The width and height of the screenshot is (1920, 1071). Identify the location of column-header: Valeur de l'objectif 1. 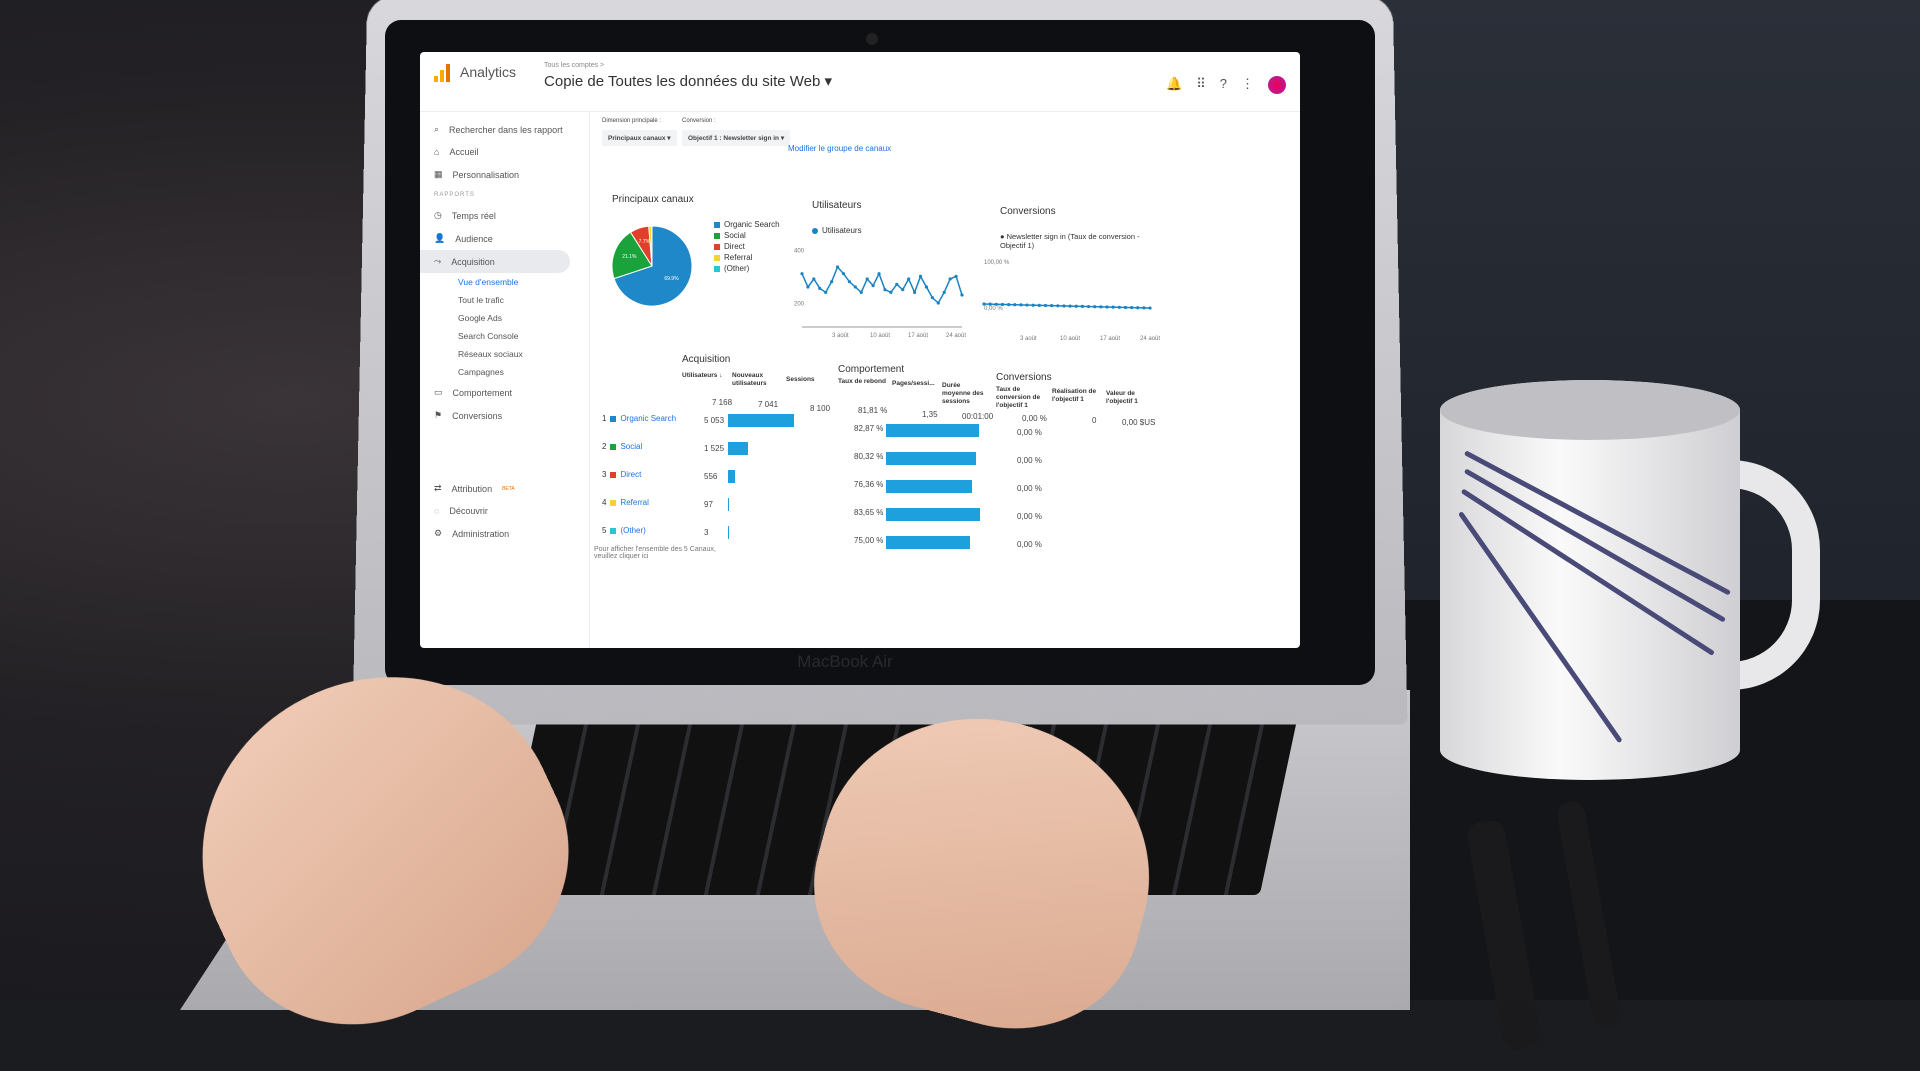
(1130, 398).